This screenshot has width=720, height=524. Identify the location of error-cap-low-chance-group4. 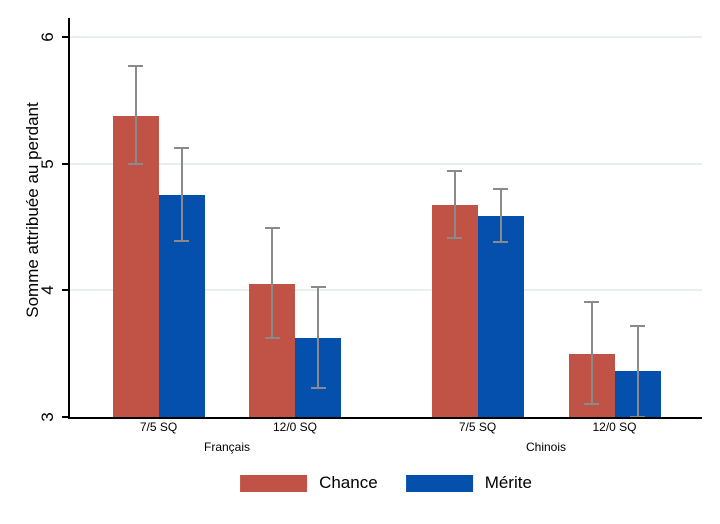
(591, 404).